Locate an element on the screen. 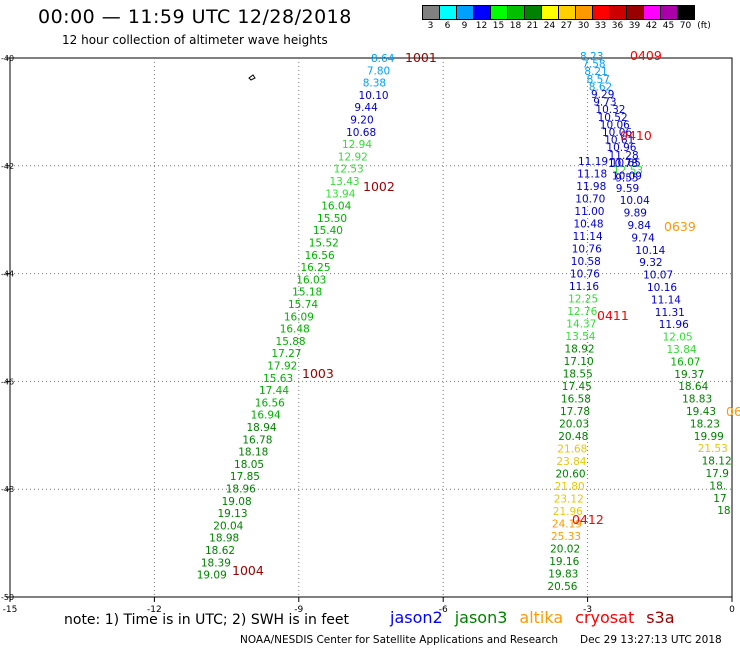 This screenshot has height=650, width=740. wave-height-label: 23.12 is located at coordinates (569, 500).